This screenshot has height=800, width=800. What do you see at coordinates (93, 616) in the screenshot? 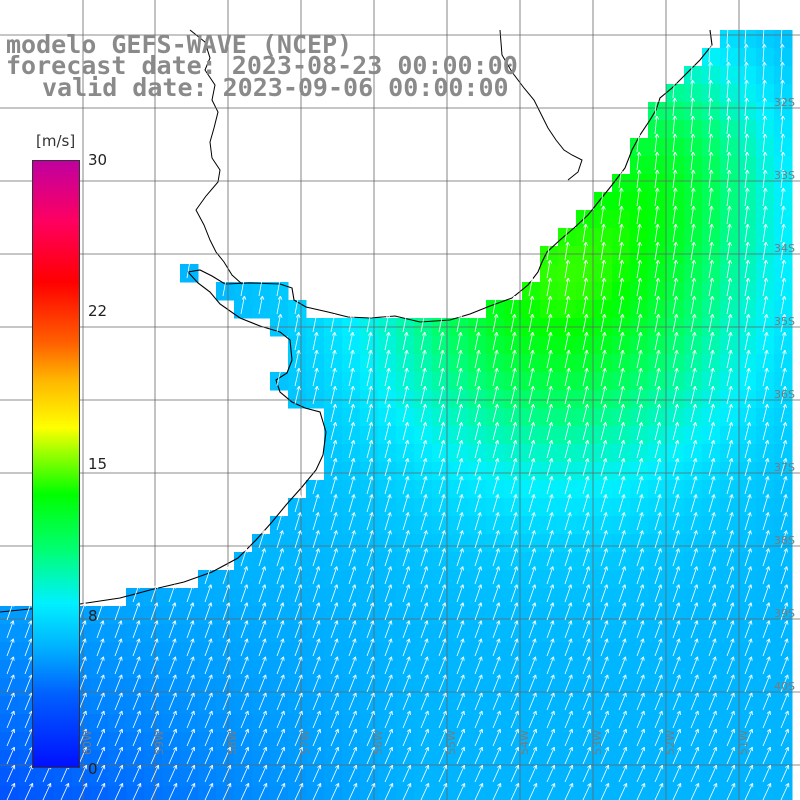
I see `colorbar-tick-8: 8` at bounding box center [93, 616].